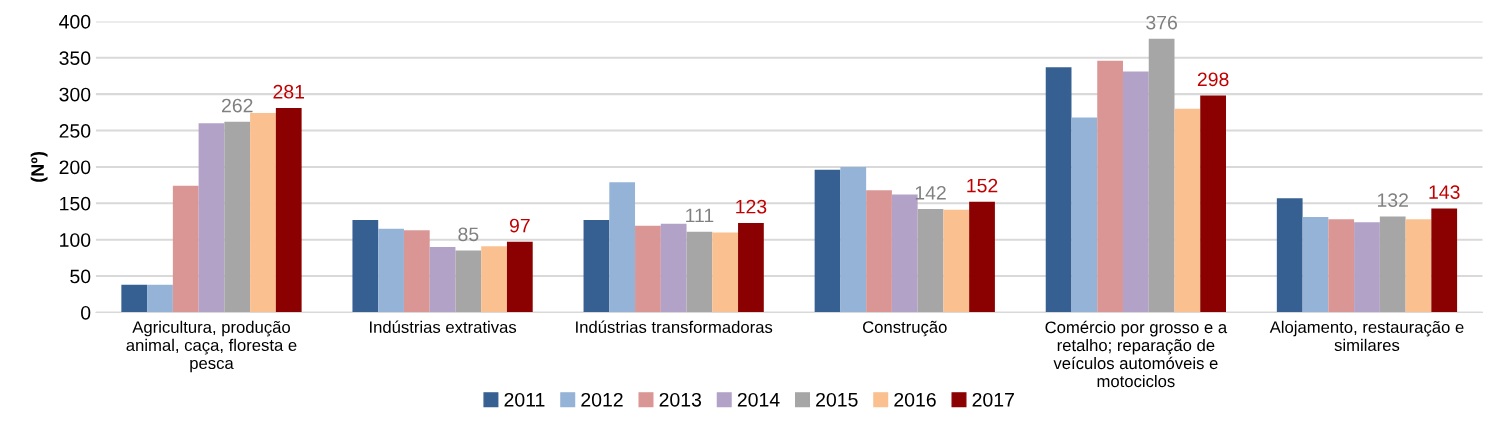 The image size is (1499, 428). I want to click on x-tick-label: Comércio por grosso e a retalho; reparação de veículos automóveis e motociclos, so click(1136, 354).